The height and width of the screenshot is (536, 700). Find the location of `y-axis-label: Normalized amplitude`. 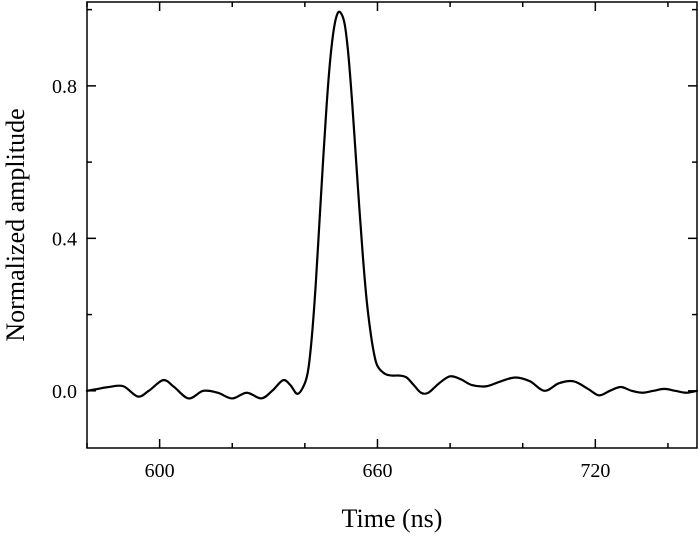

y-axis-label: Normalized amplitude is located at coordinates (15, 224).